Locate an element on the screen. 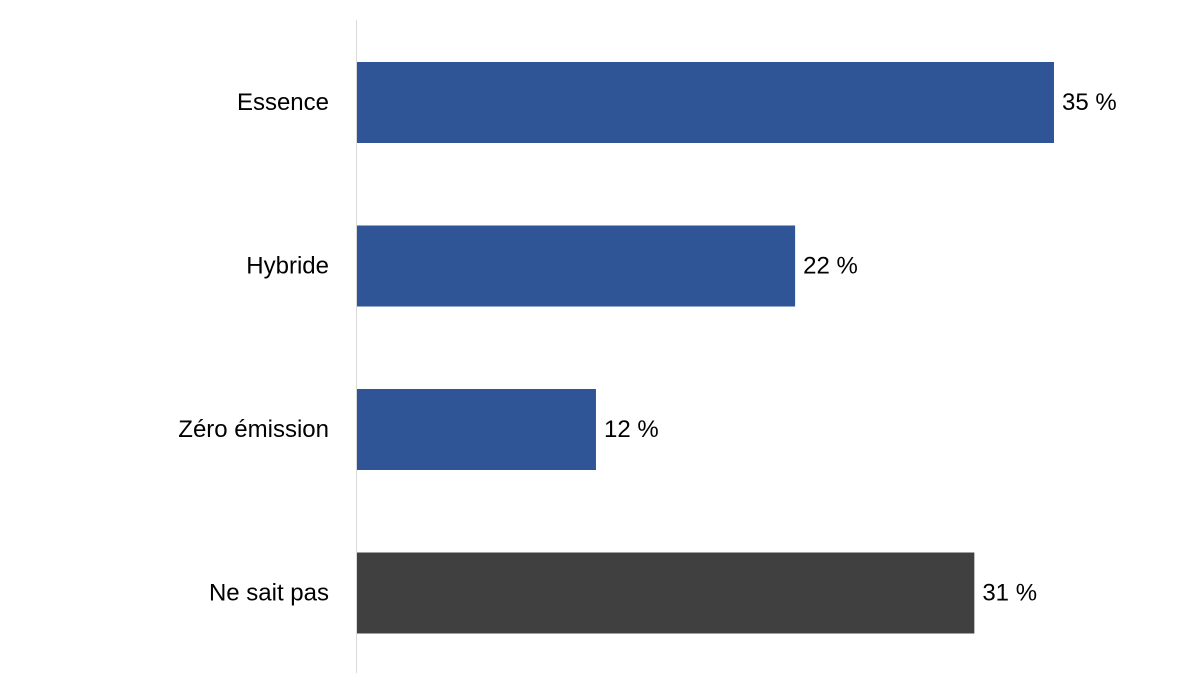  value-label-3: 31 % is located at coordinates (1009, 593).